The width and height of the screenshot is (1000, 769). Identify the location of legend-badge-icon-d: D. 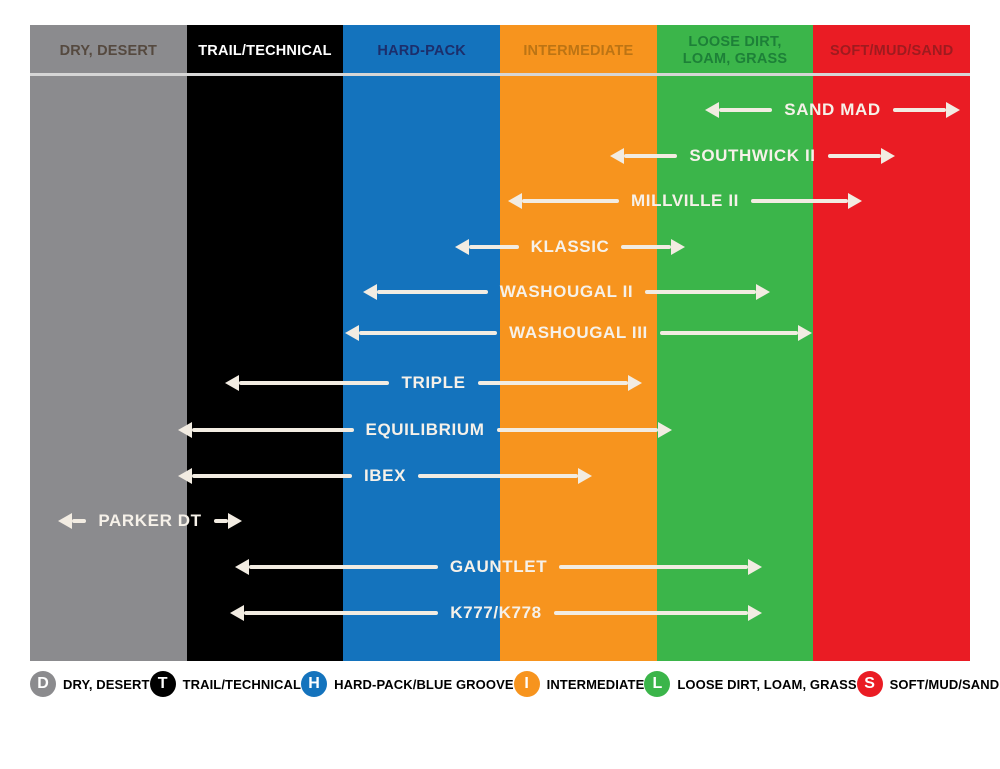
(43, 684).